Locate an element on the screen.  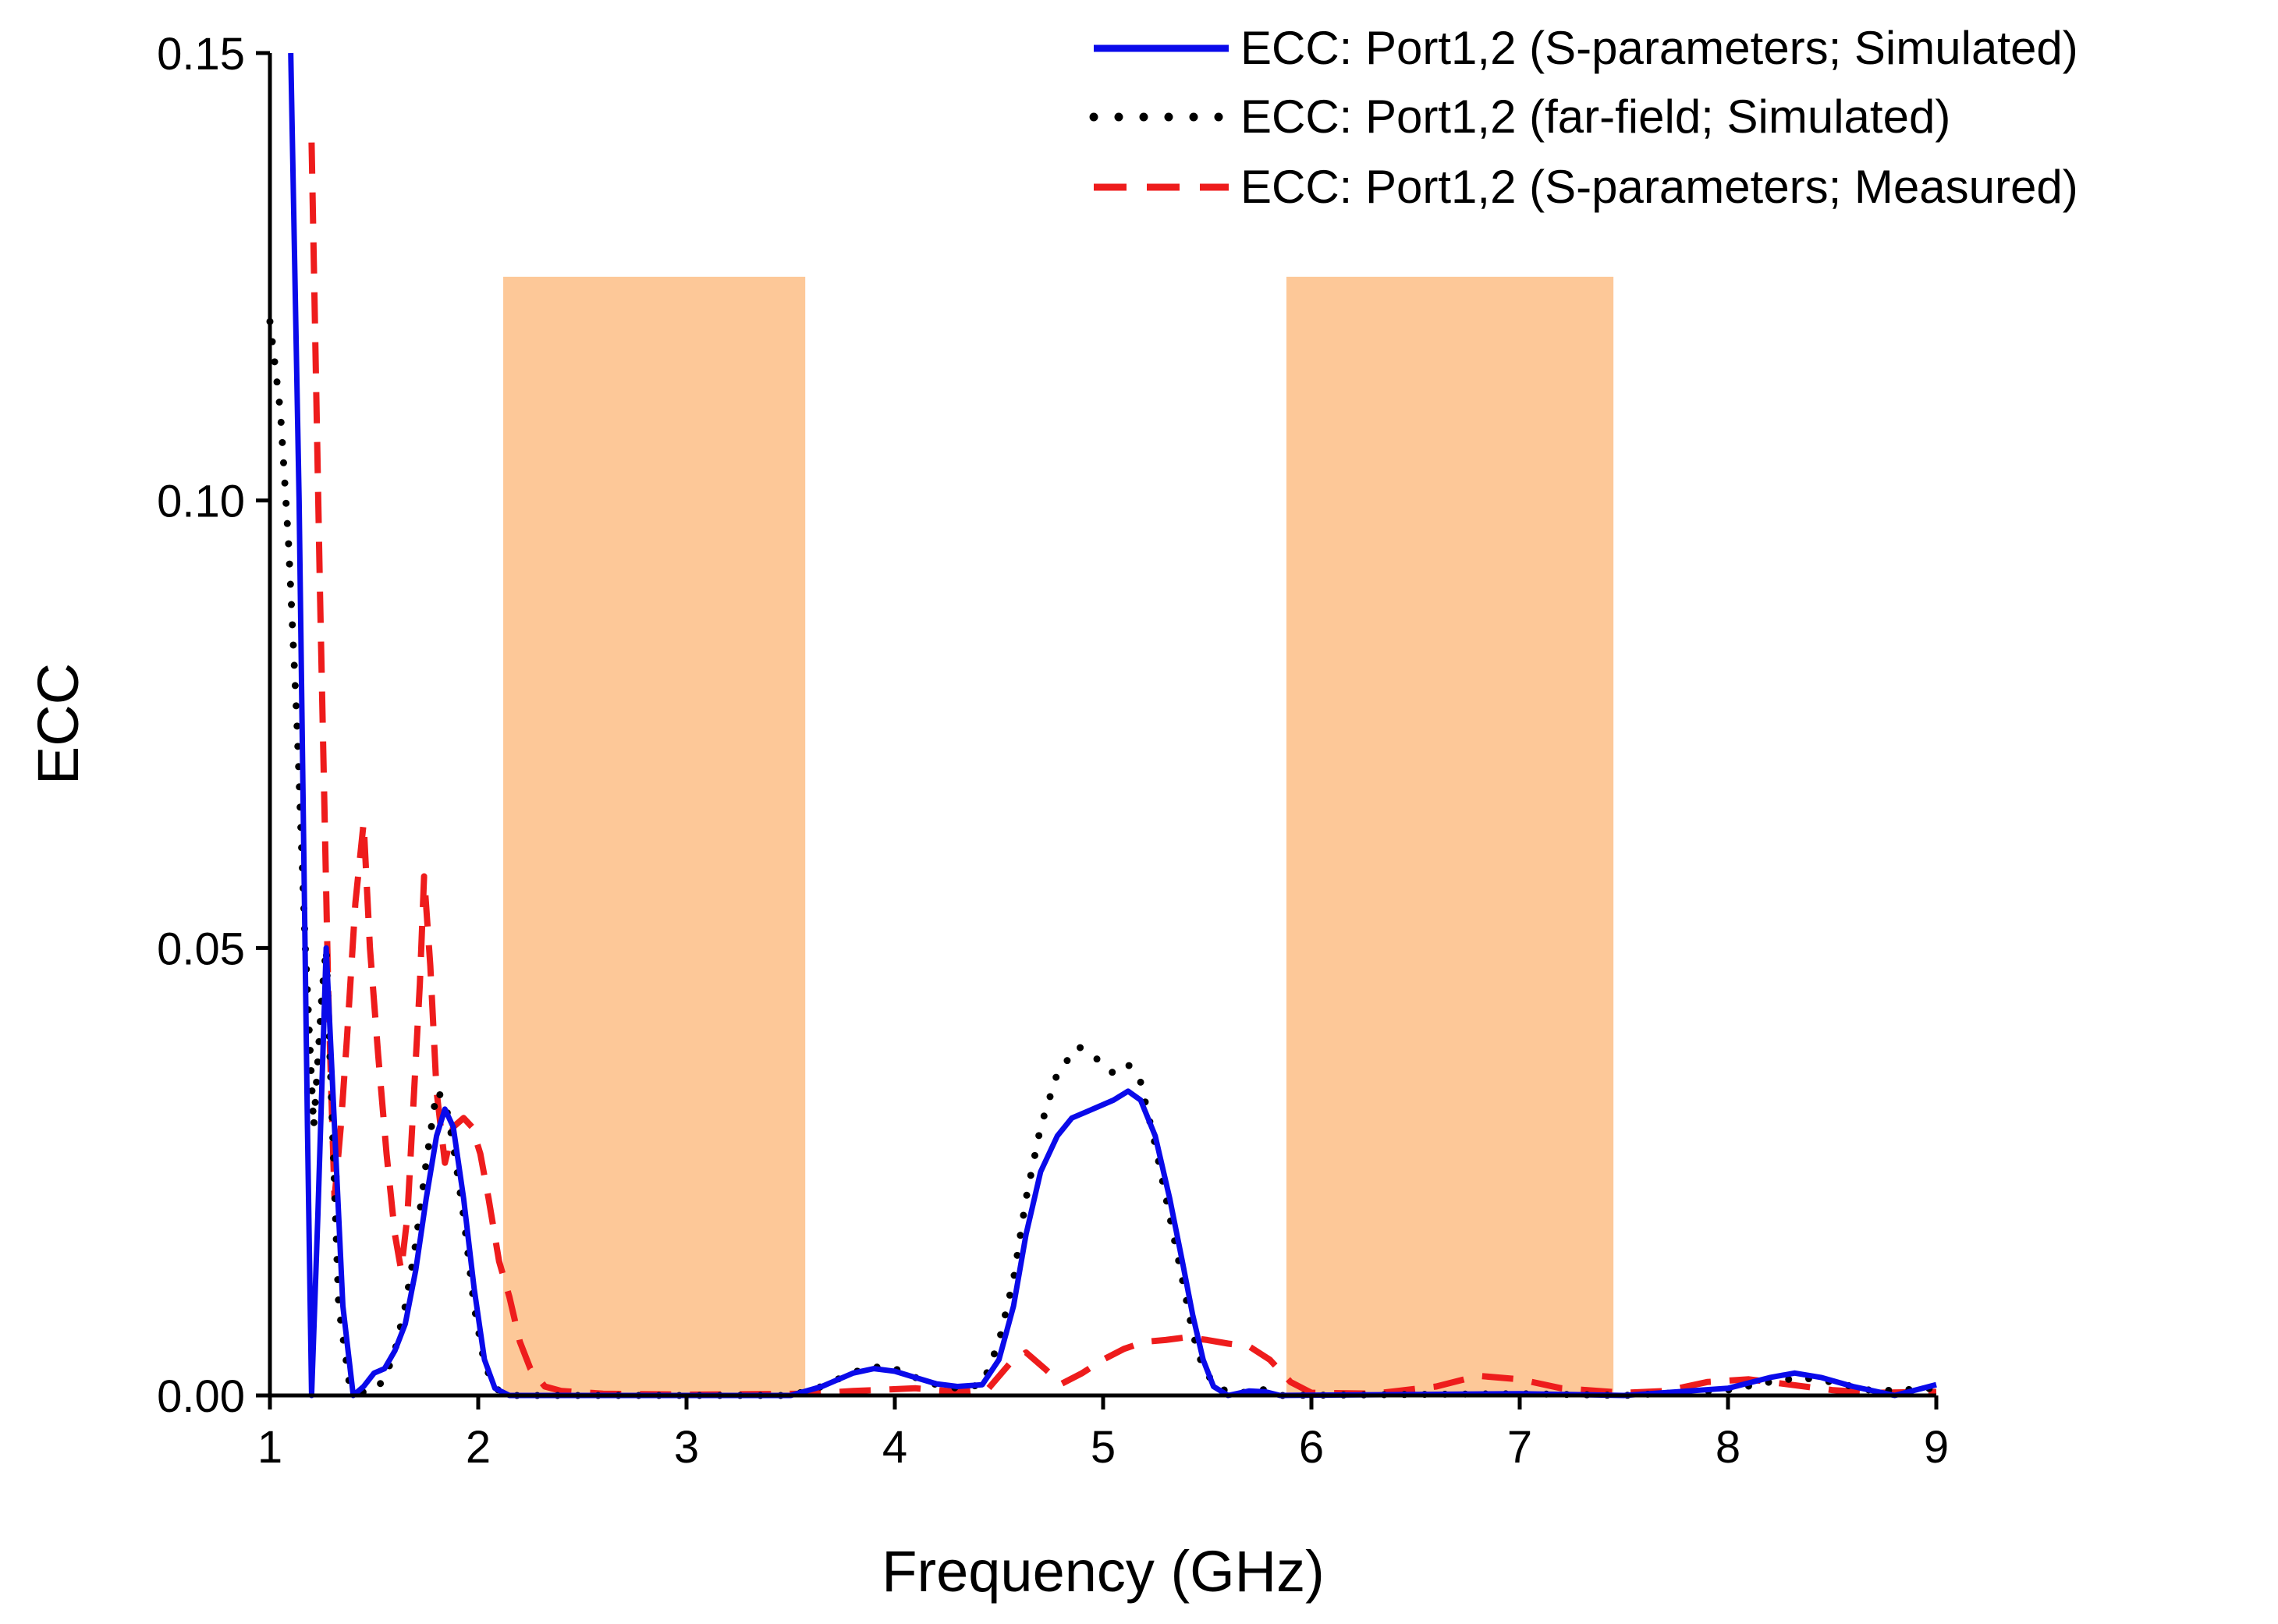
x-tick-label: 7 is located at coordinates (1519, 1447).